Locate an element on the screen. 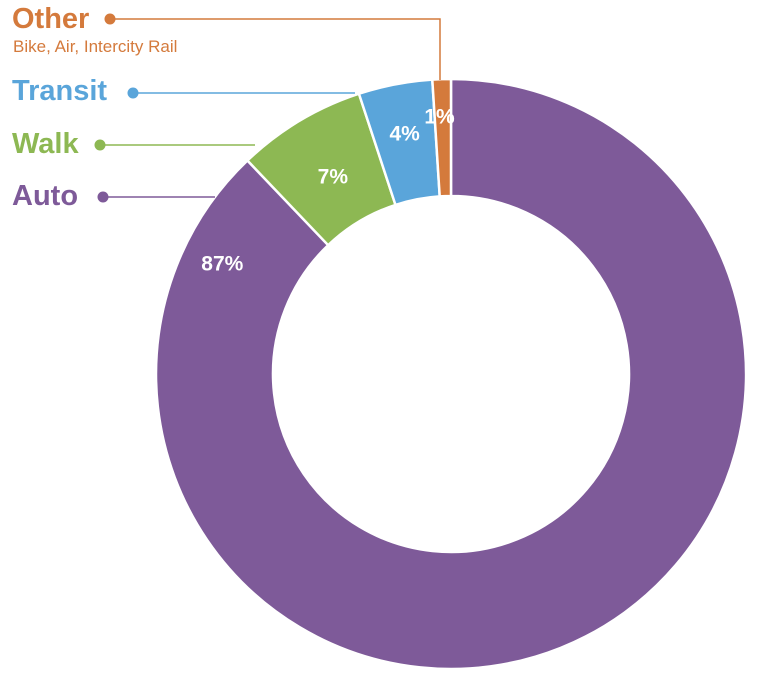 This screenshot has width=763, height=679. legend-dot-walk is located at coordinates (100, 145).